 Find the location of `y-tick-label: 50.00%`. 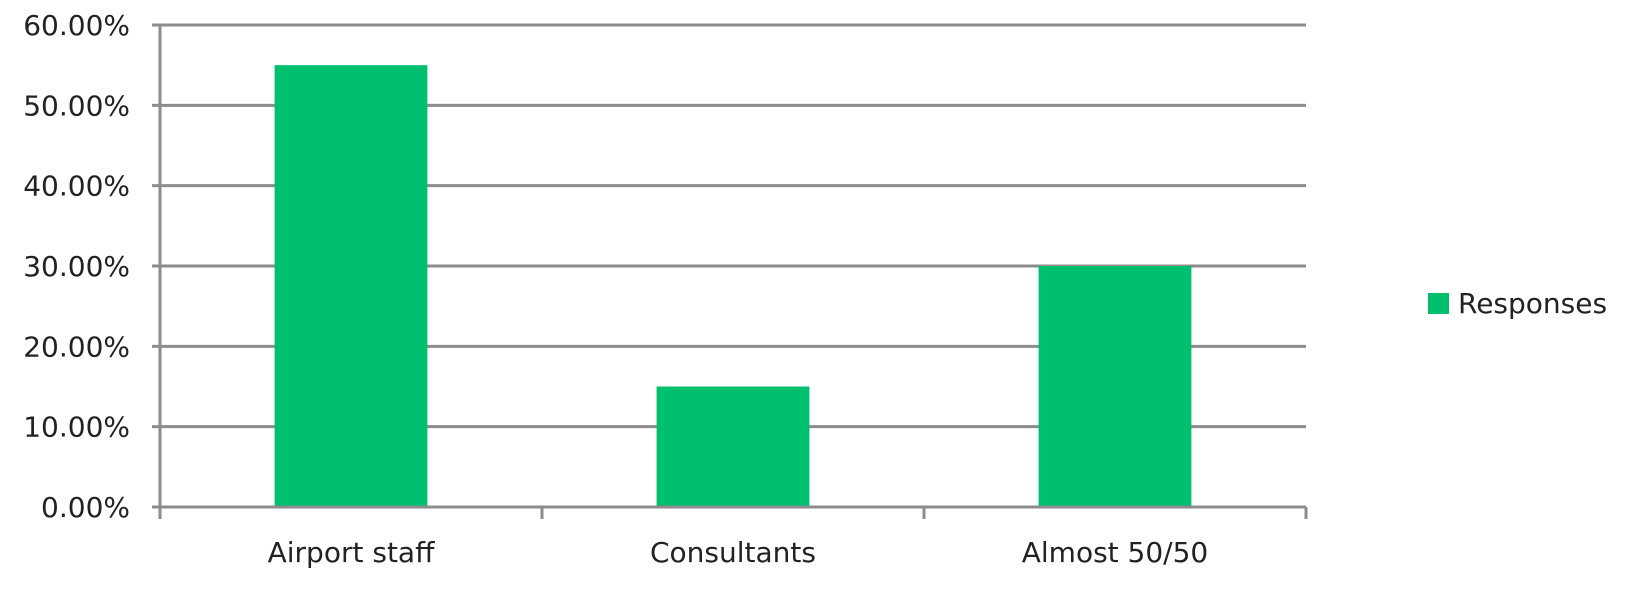

y-tick-label: 50.00% is located at coordinates (76, 105).